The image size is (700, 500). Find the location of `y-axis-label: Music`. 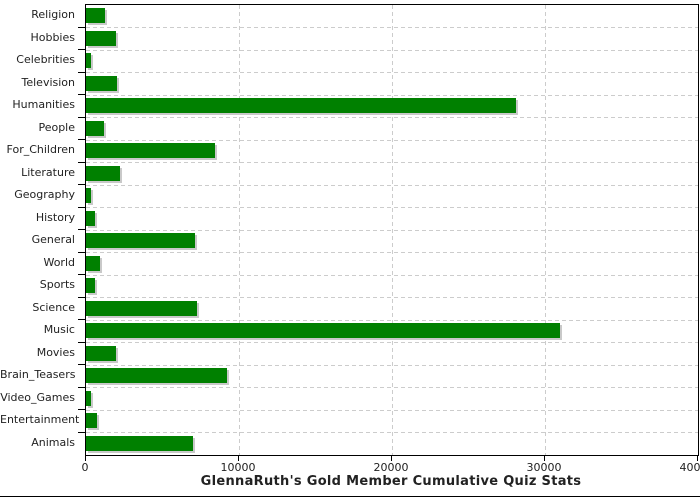

y-axis-label: Music is located at coordinates (59, 329).